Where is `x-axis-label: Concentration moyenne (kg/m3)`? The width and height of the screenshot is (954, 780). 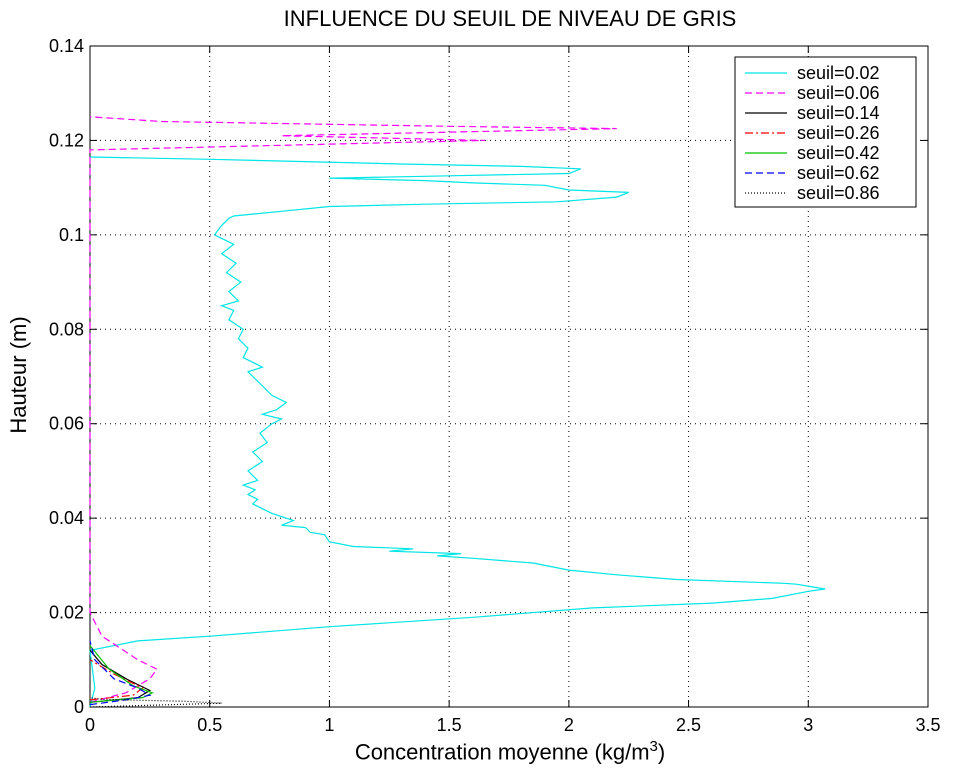
x-axis-label: Concentration moyenne (kg/m3) is located at coordinates (510, 751).